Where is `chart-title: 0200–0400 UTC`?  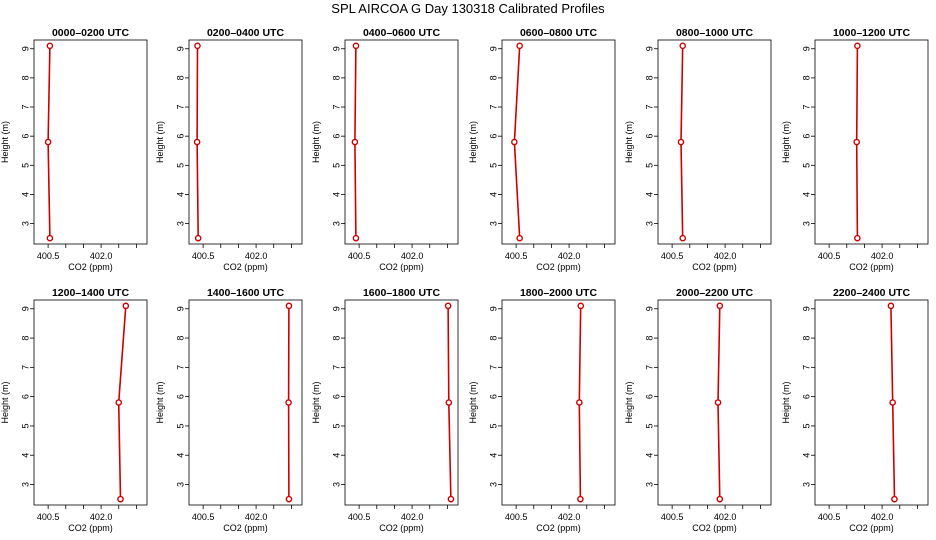 chart-title: 0200–0400 UTC is located at coordinates (245, 33).